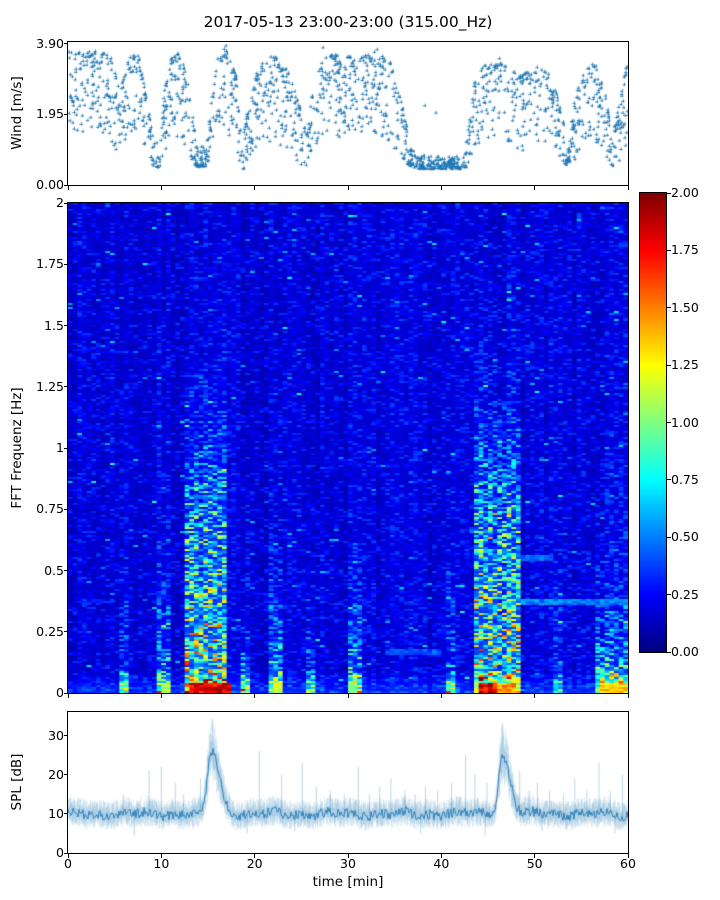 The width and height of the screenshot is (720, 900). Describe the element at coordinates (50, 114) in the screenshot. I see `y-tick-label: 1.95` at that location.